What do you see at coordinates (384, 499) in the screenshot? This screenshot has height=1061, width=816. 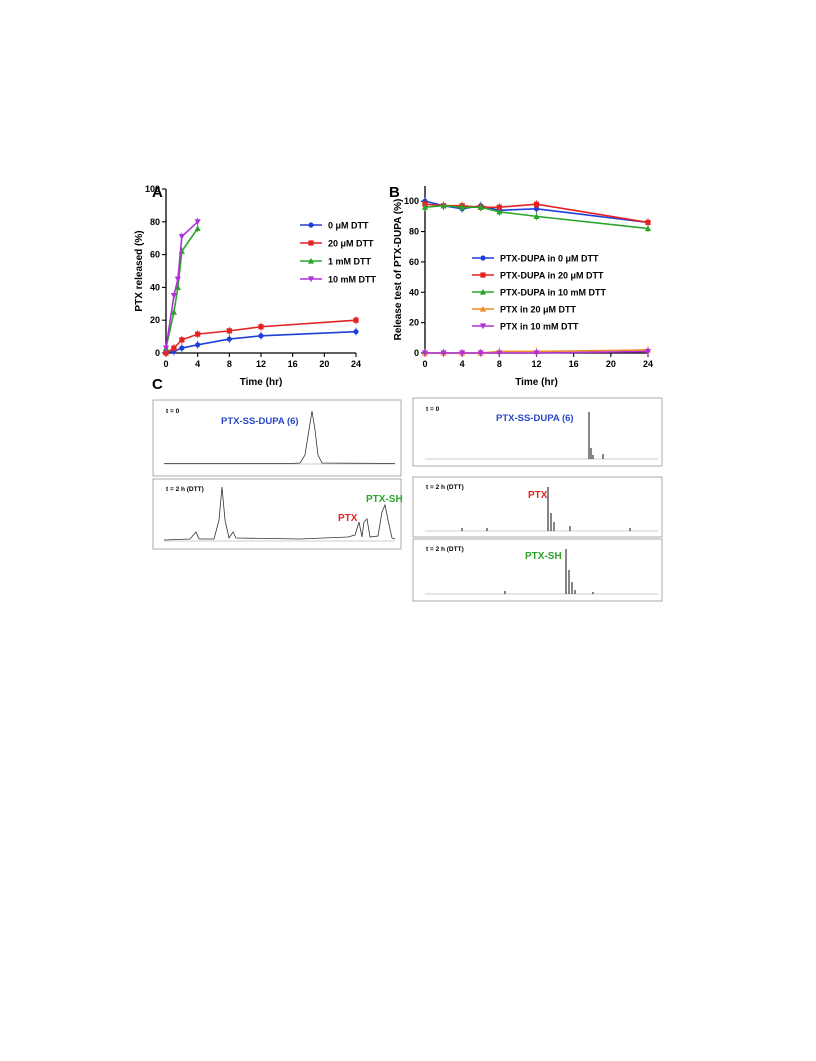 I see `hplc-t2-ptxsh-annotation: PTX-SH` at bounding box center [384, 499].